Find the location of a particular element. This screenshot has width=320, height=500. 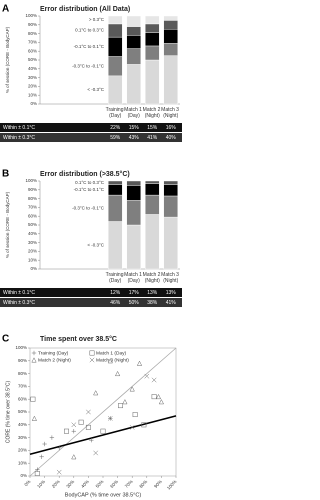

table-value: 12% is located at coordinates (115, 293).